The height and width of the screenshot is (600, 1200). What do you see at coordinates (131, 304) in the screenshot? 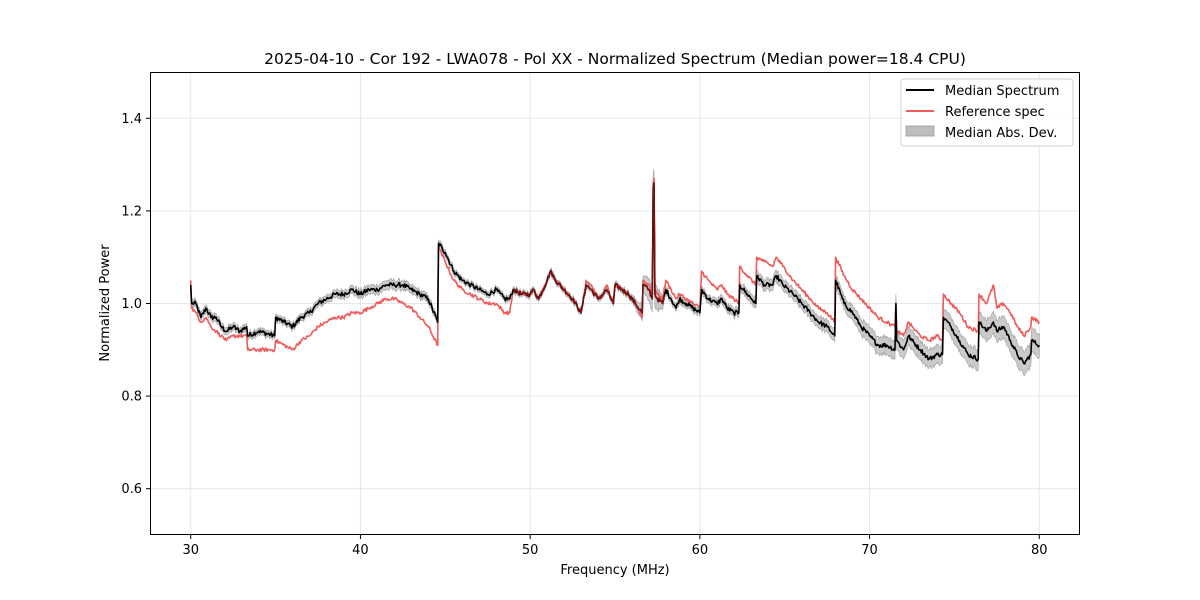
I see `y-tick-label: 1.0` at bounding box center [131, 304].